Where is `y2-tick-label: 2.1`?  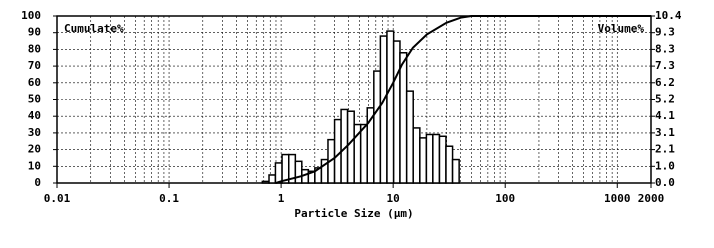
y2-tick-label: 2.1 is located at coordinates (665, 149).